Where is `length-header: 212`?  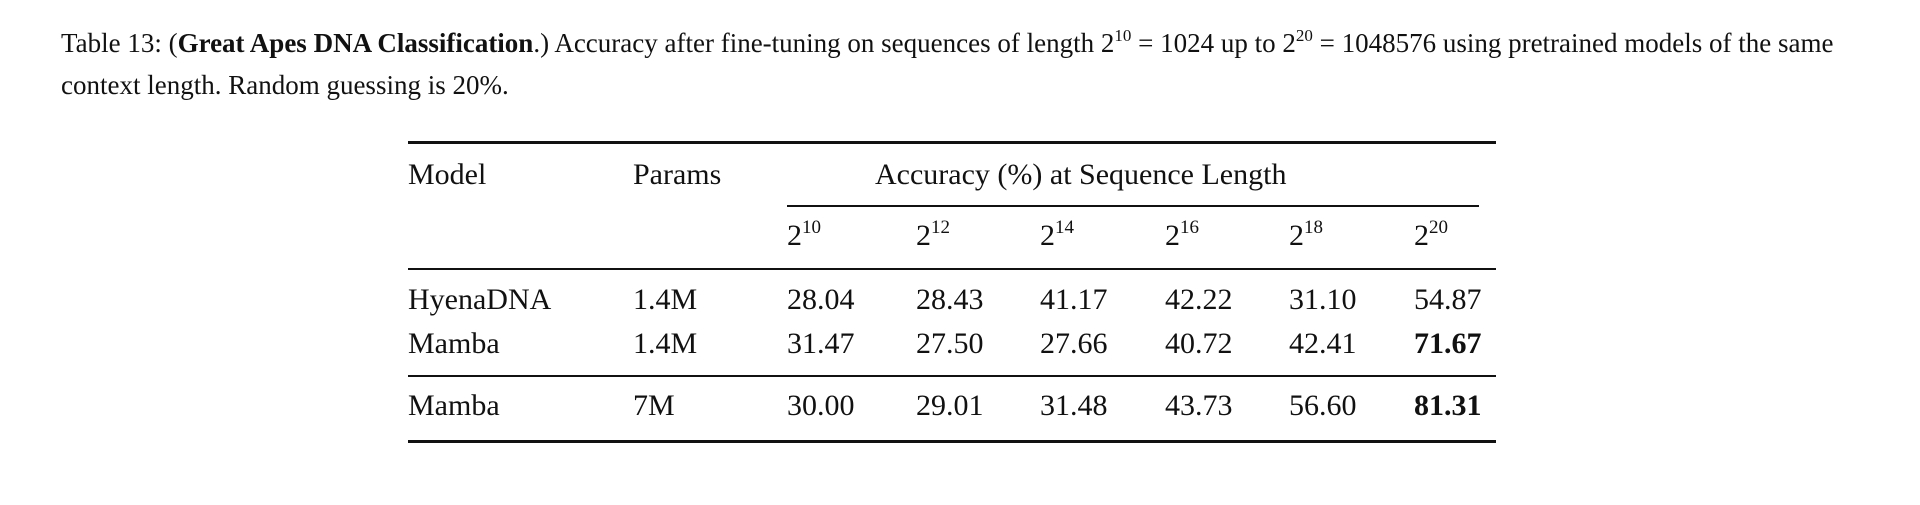
length-header: 212 is located at coordinates (933, 235).